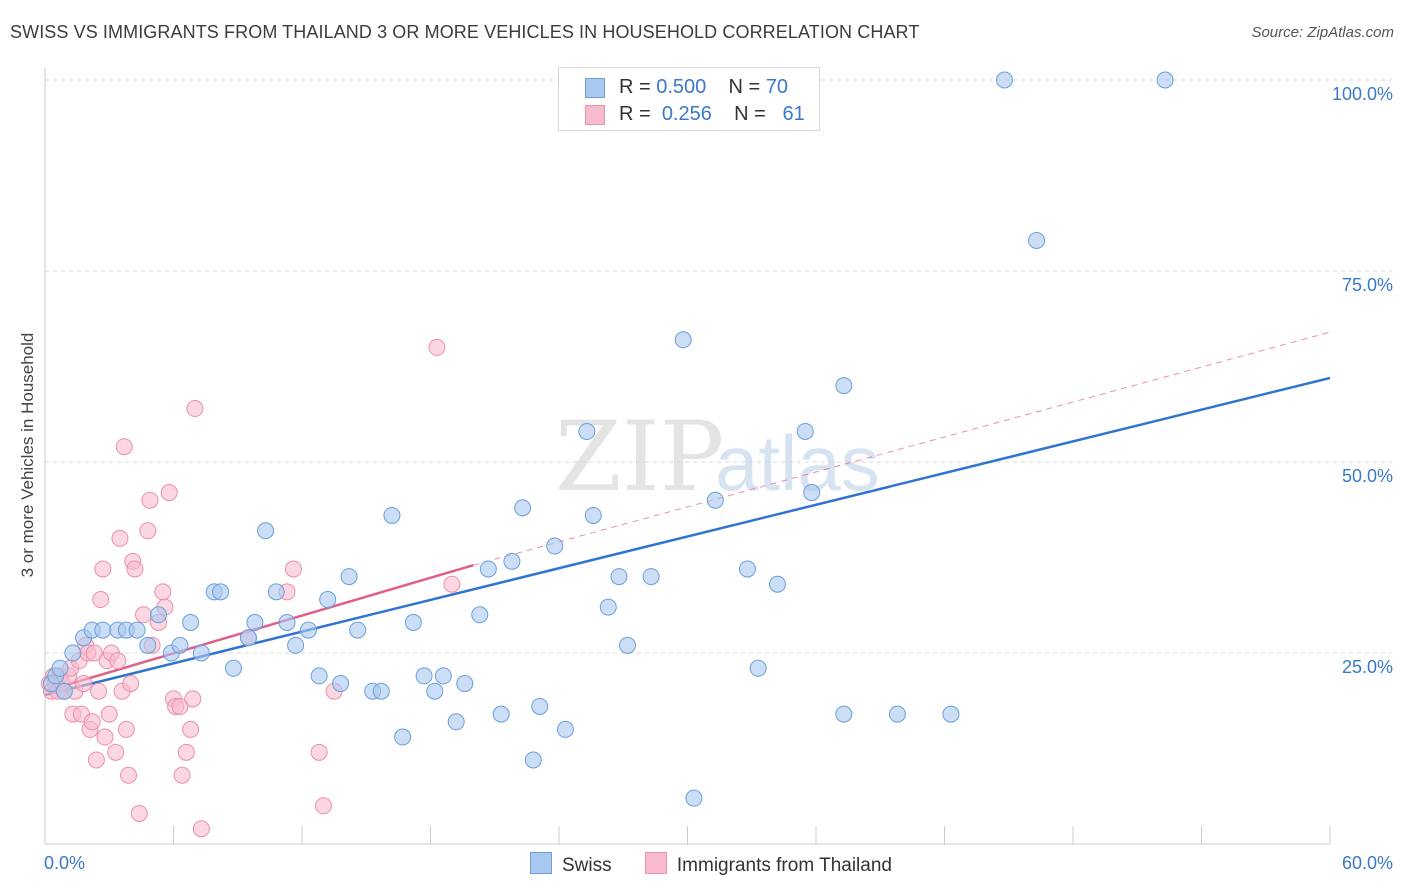 This screenshot has width=1406, height=892. Describe the element at coordinates (1367, 476) in the screenshot. I see `y-tick-label: 50.0%` at that location.